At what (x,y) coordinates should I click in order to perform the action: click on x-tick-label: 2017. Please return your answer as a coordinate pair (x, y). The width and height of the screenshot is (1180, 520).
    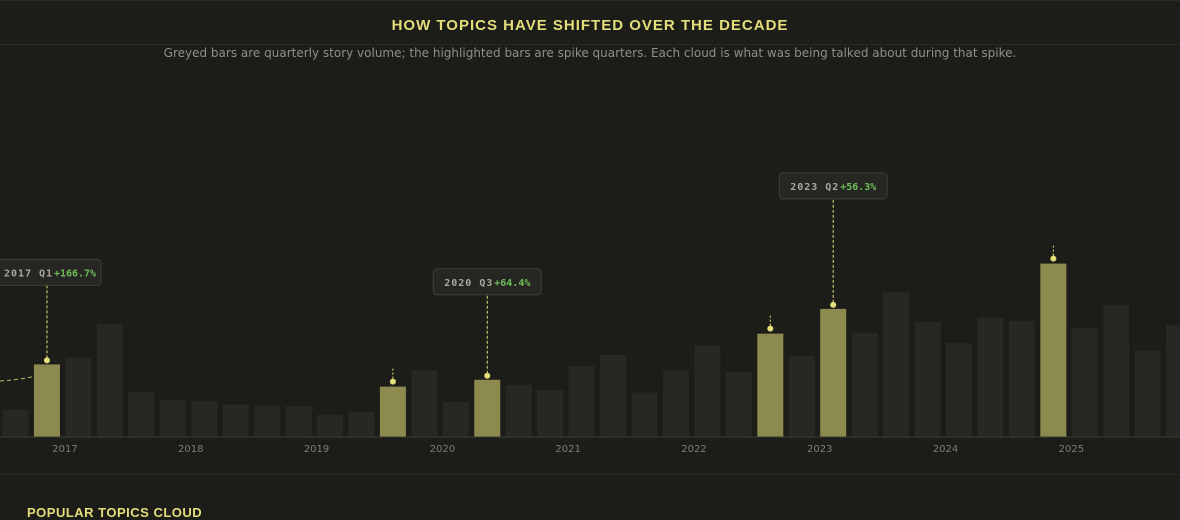
    Looking at the image, I should click on (64, 449).